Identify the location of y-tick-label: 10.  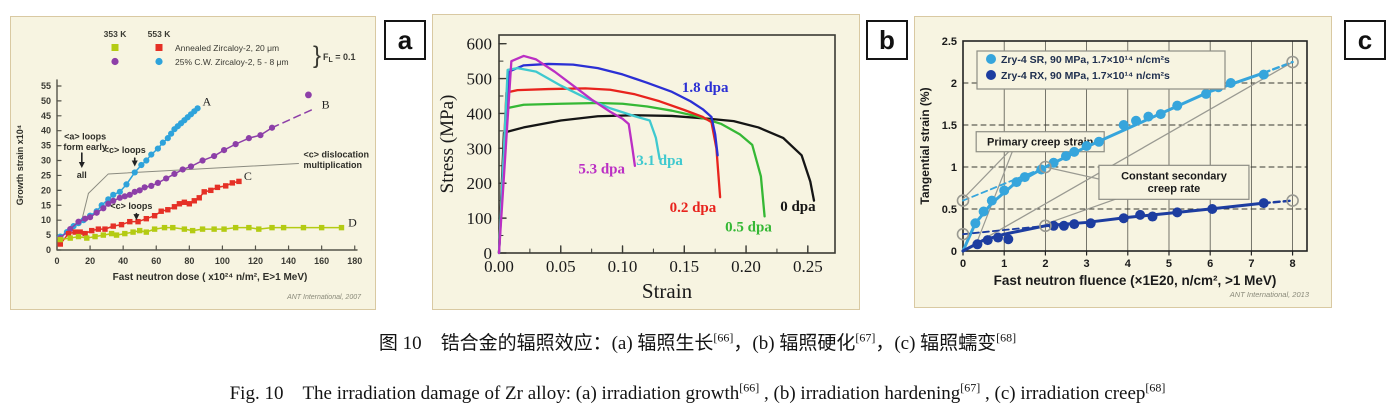
(46, 220).